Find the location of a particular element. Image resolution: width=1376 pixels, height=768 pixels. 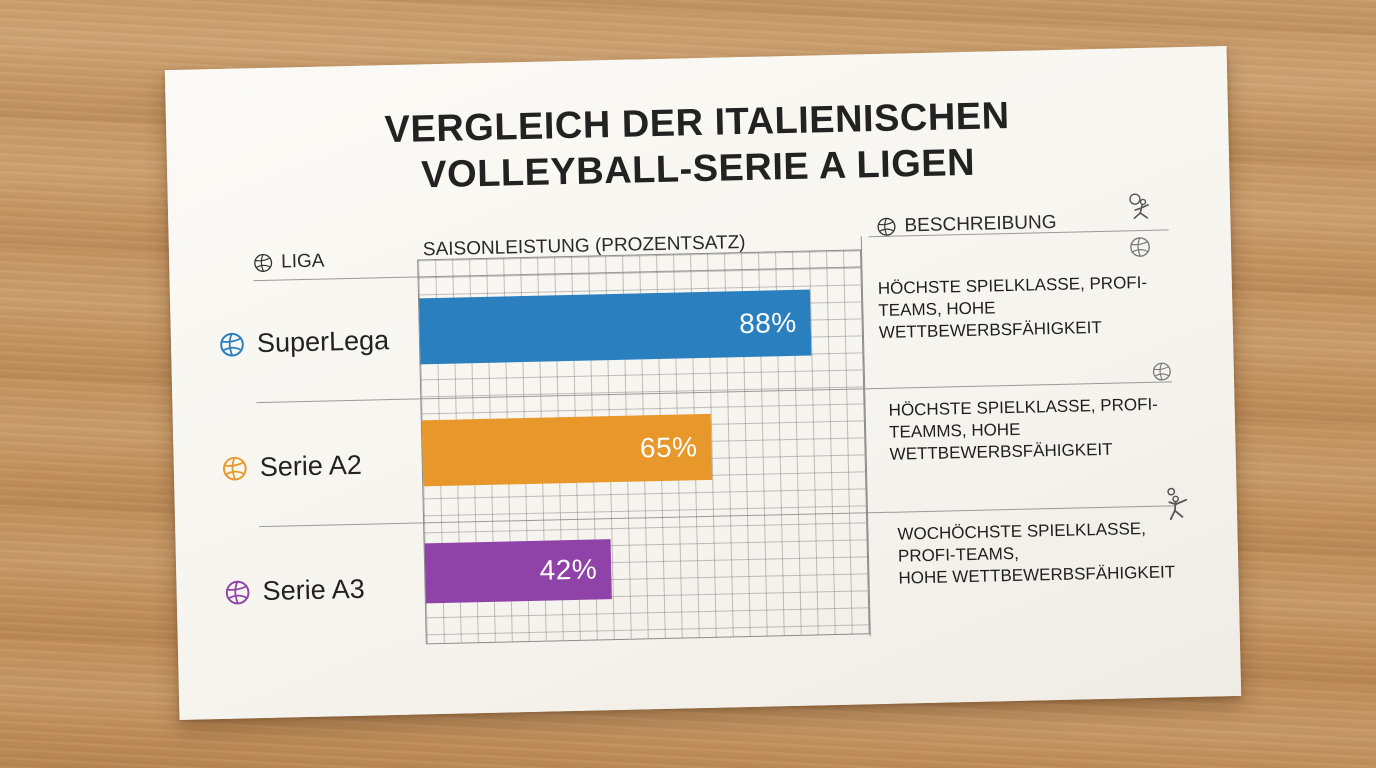

bar-serie-a2: 65% is located at coordinates (567, 450).